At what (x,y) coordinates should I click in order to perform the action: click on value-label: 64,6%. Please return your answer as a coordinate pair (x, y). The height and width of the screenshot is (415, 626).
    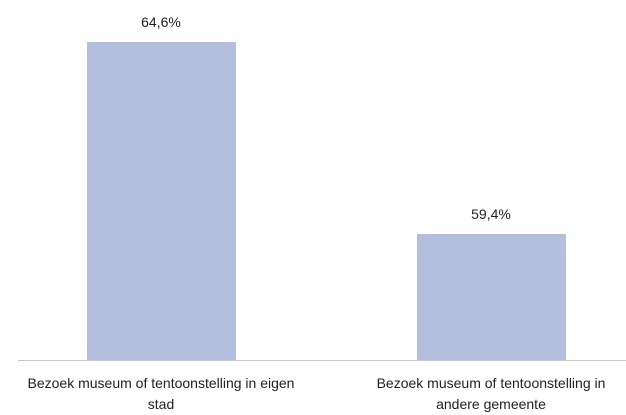
    Looking at the image, I should click on (161, 22).